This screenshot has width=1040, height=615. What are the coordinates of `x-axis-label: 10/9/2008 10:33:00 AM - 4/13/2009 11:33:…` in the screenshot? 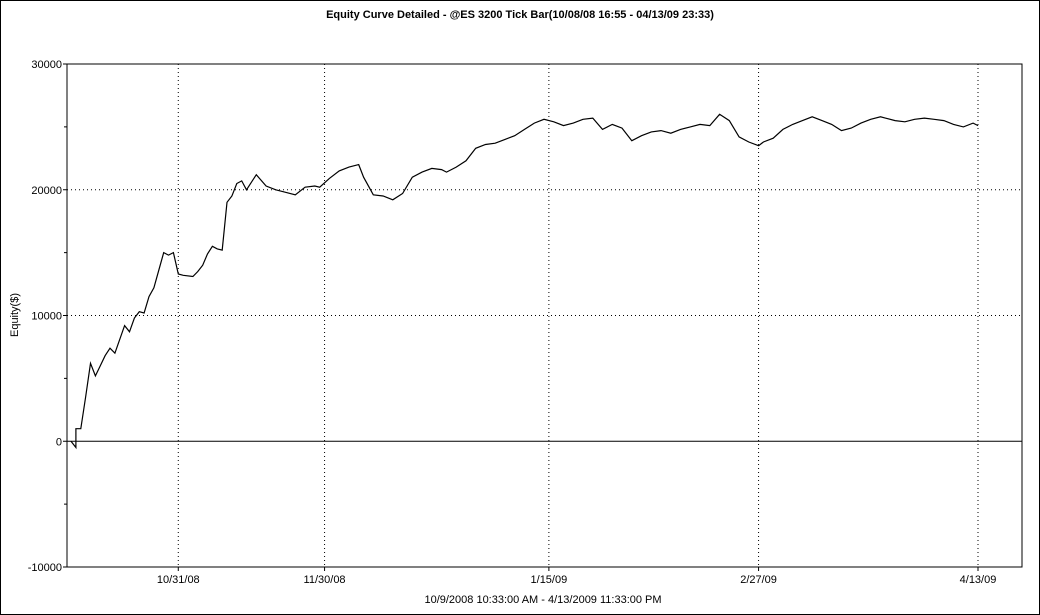 It's located at (543, 600).